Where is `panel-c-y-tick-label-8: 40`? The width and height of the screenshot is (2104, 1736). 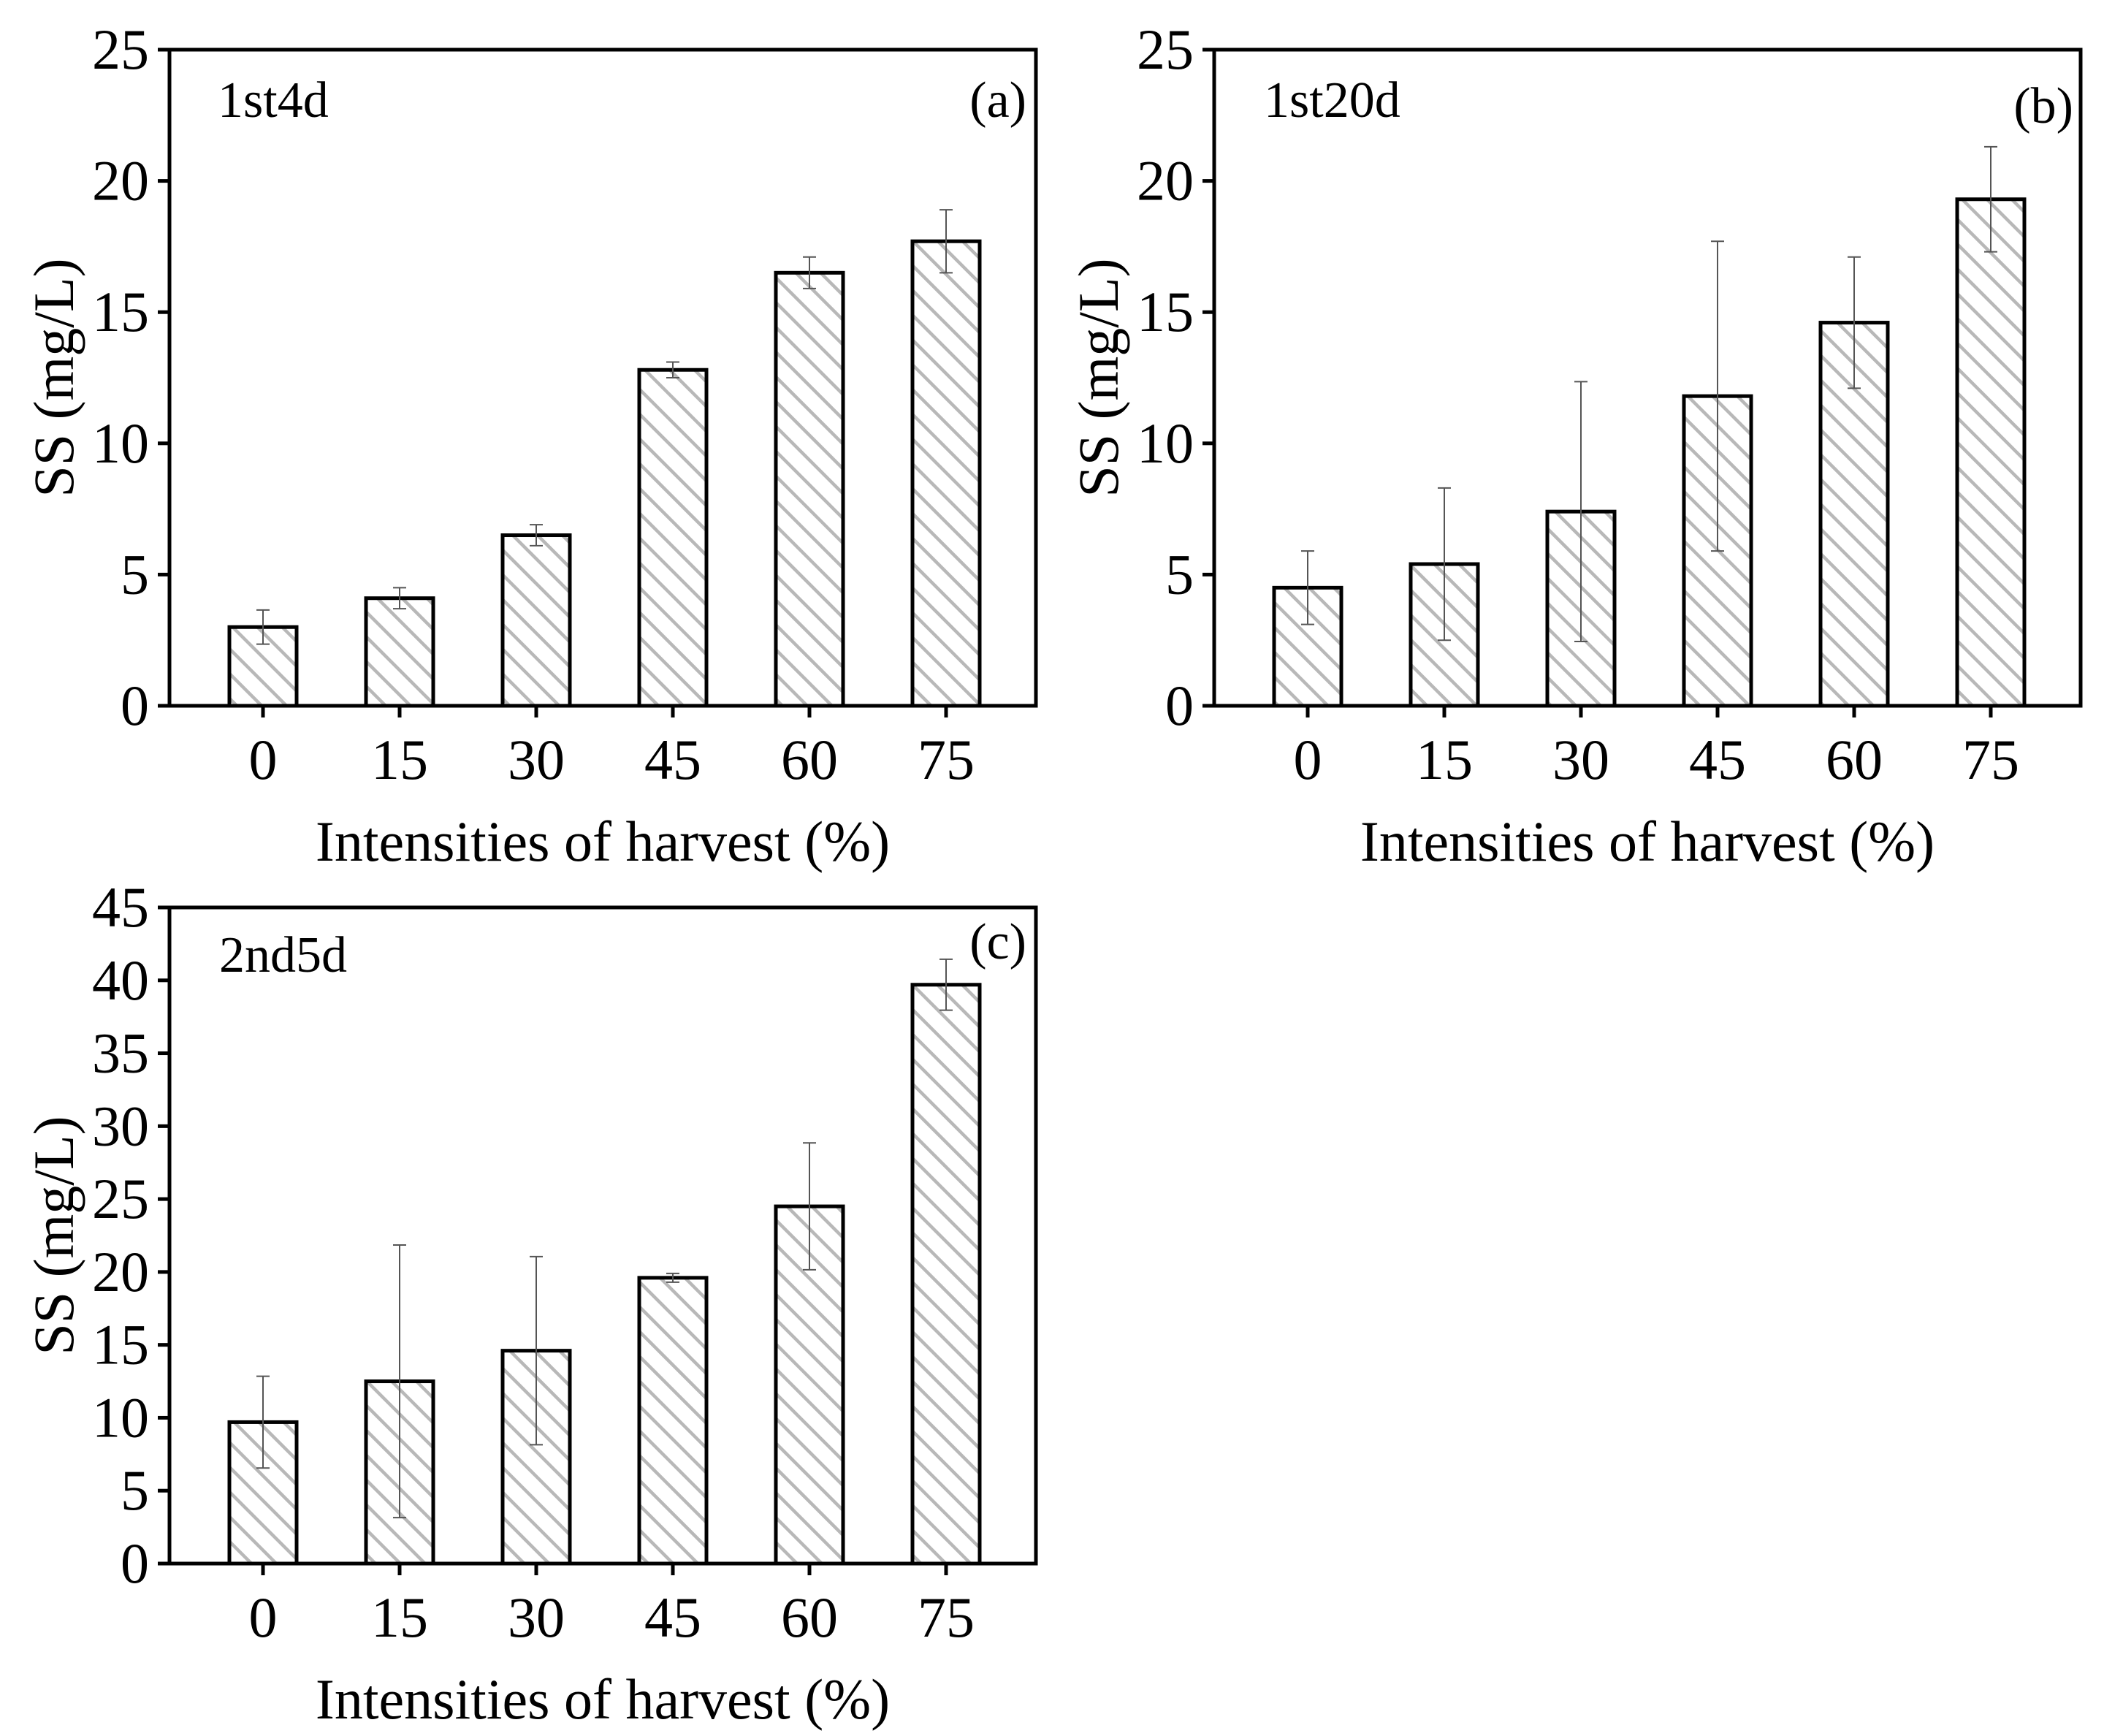
panel-c-y-tick-label-8: 40 is located at coordinates (120, 980).